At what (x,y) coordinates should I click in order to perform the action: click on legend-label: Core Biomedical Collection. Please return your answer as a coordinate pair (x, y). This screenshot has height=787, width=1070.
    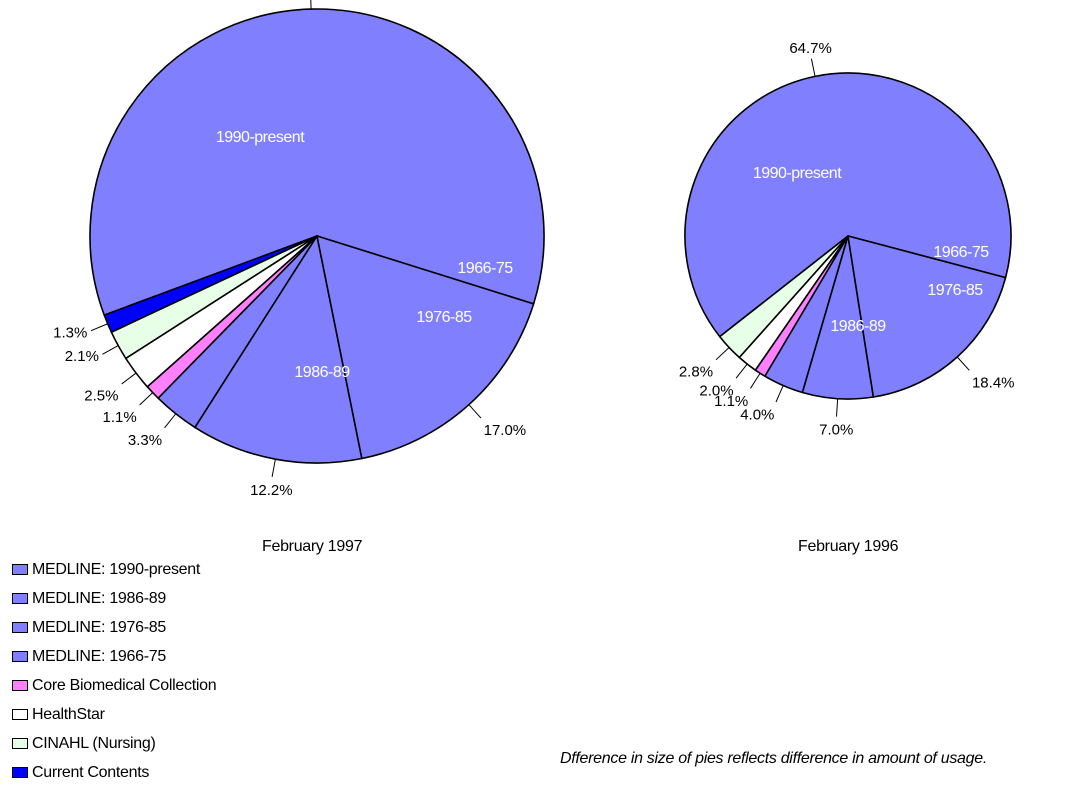
    Looking at the image, I should click on (124, 686).